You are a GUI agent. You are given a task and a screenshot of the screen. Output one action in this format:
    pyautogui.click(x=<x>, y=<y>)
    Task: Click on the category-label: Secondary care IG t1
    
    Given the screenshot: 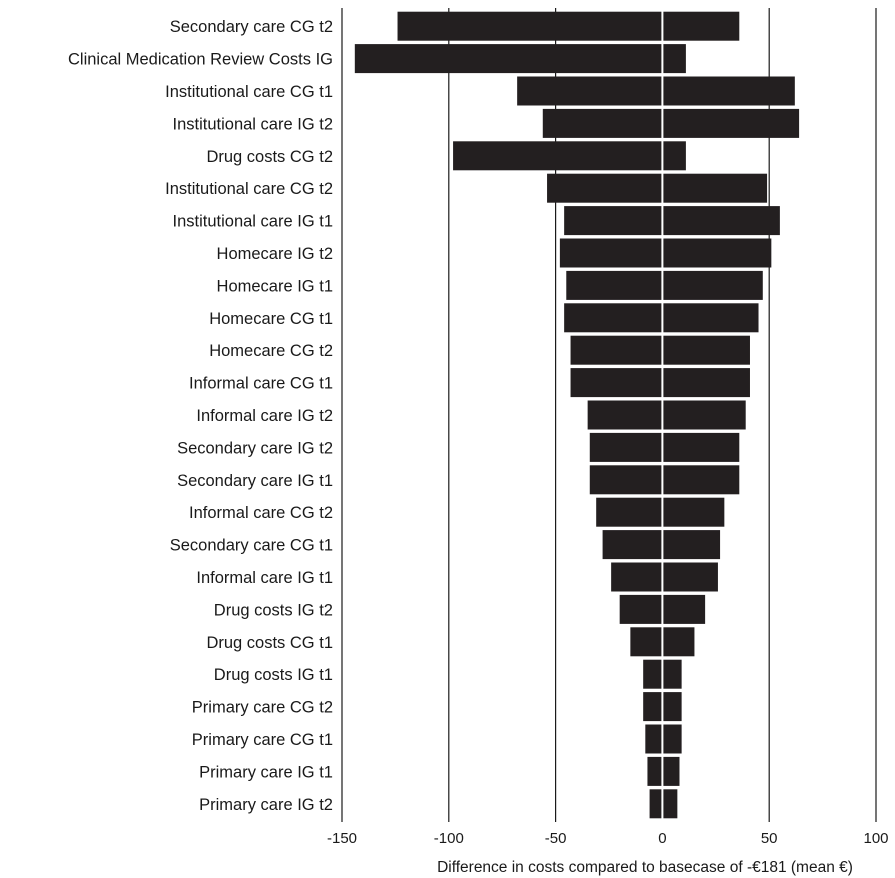 What is the action you would take?
    pyautogui.click(x=255, y=481)
    